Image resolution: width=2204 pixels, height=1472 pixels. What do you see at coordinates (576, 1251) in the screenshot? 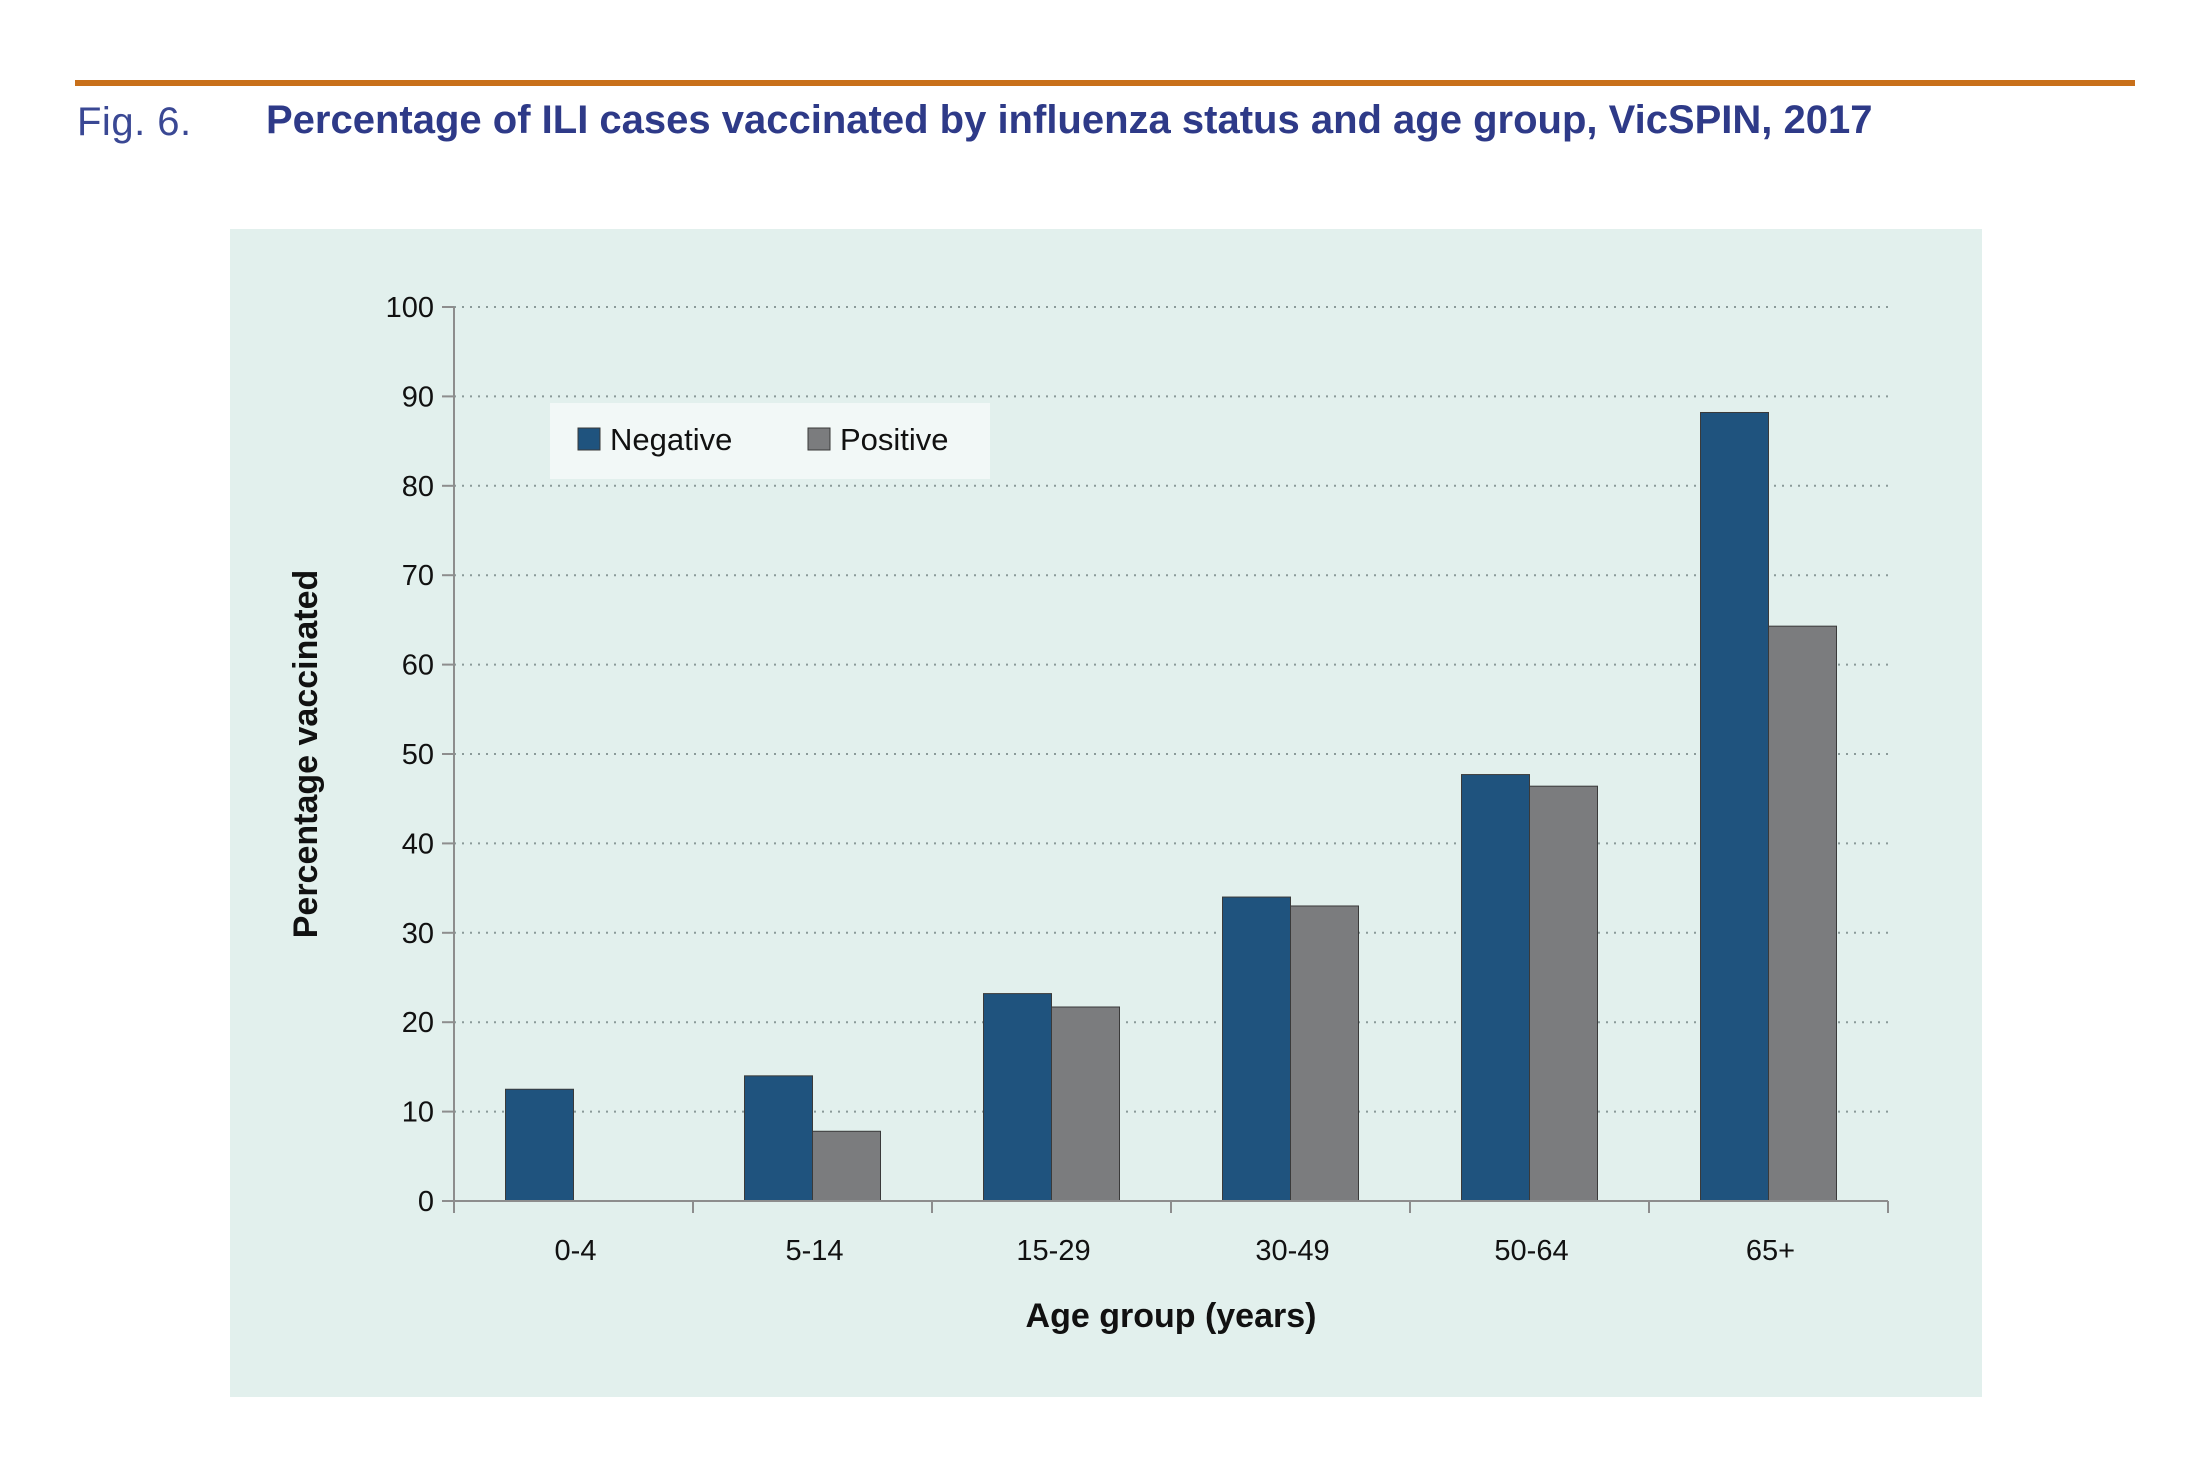
I see `x-tick-label: 0-4` at bounding box center [576, 1251].